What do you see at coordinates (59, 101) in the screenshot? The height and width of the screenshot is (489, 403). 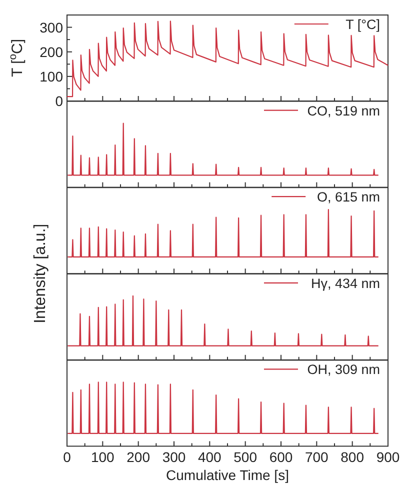 I see `y-tick-label: 0` at bounding box center [59, 101].